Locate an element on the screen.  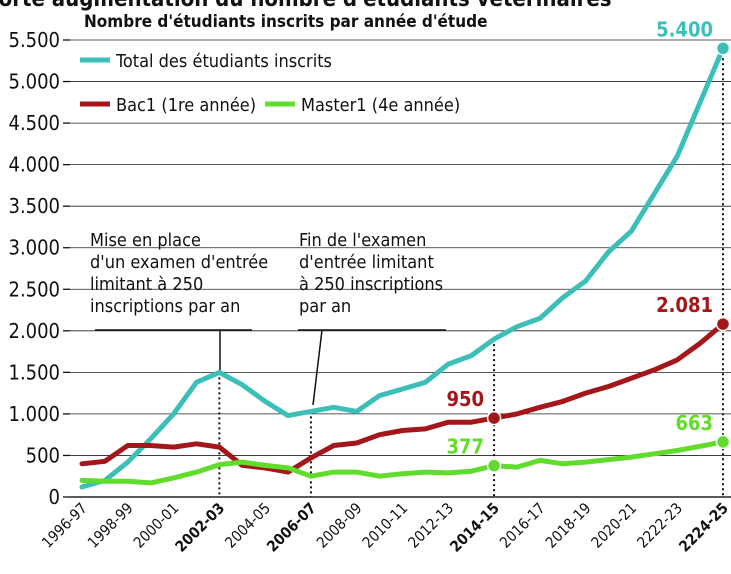
value-label: 2.081 is located at coordinates (684, 305).